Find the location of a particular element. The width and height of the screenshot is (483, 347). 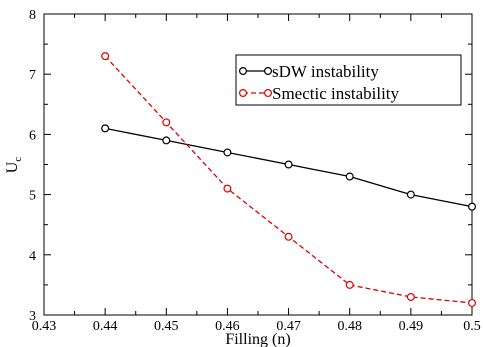

x-tick-label: 0.45 is located at coordinates (166, 326).